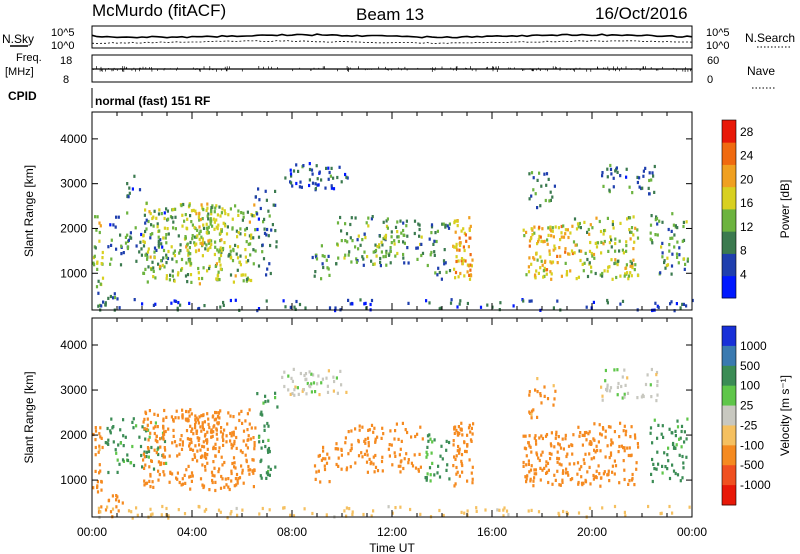  Describe the element at coordinates (729, 131) in the screenshot. I see `colorbar-swatch` at that location.